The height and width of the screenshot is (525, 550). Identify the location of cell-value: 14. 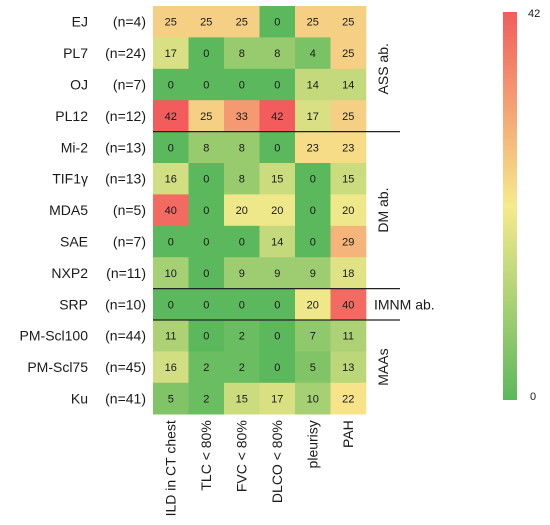
(348, 86).